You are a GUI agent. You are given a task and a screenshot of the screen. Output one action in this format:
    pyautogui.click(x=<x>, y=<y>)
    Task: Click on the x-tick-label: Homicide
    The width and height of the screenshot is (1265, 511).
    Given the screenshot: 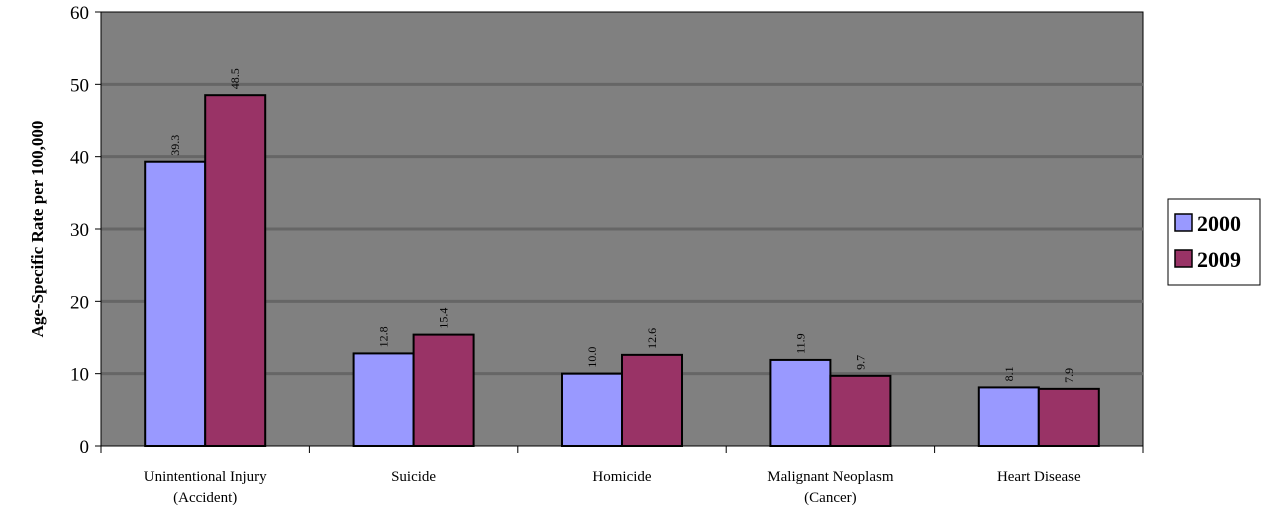 What is the action you would take?
    pyautogui.click(x=621, y=477)
    